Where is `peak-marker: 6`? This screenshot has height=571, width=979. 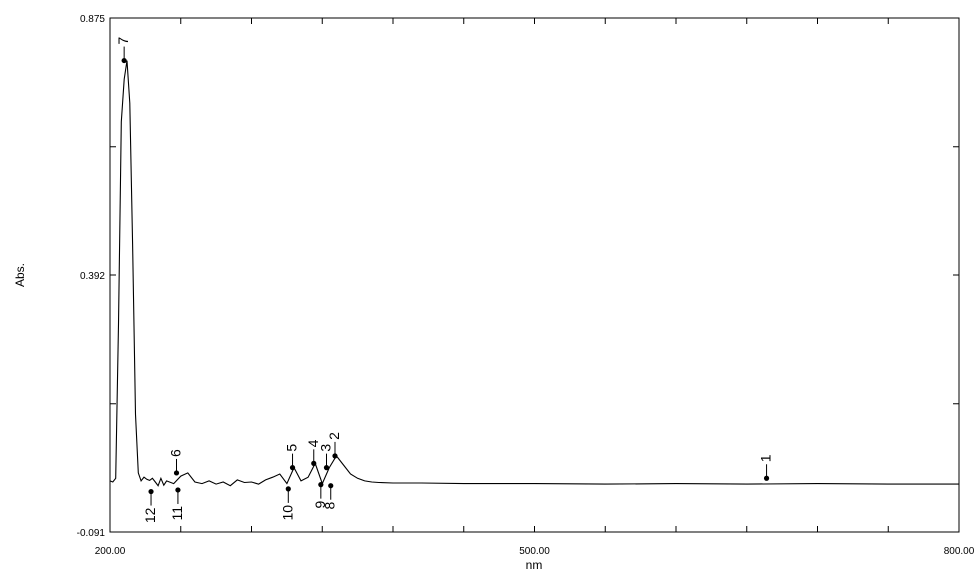 peak-marker: 6 is located at coordinates (176, 462).